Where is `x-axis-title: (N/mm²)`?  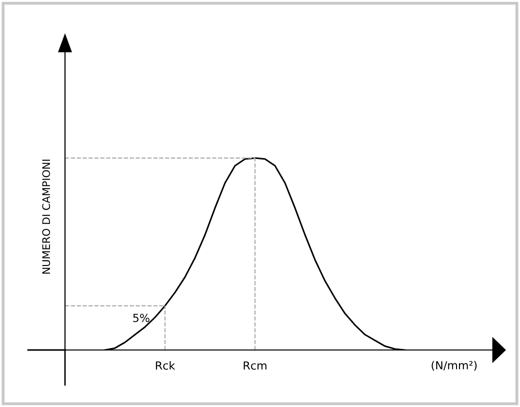
x-axis-title: (N/mm²) is located at coordinates (454, 365).